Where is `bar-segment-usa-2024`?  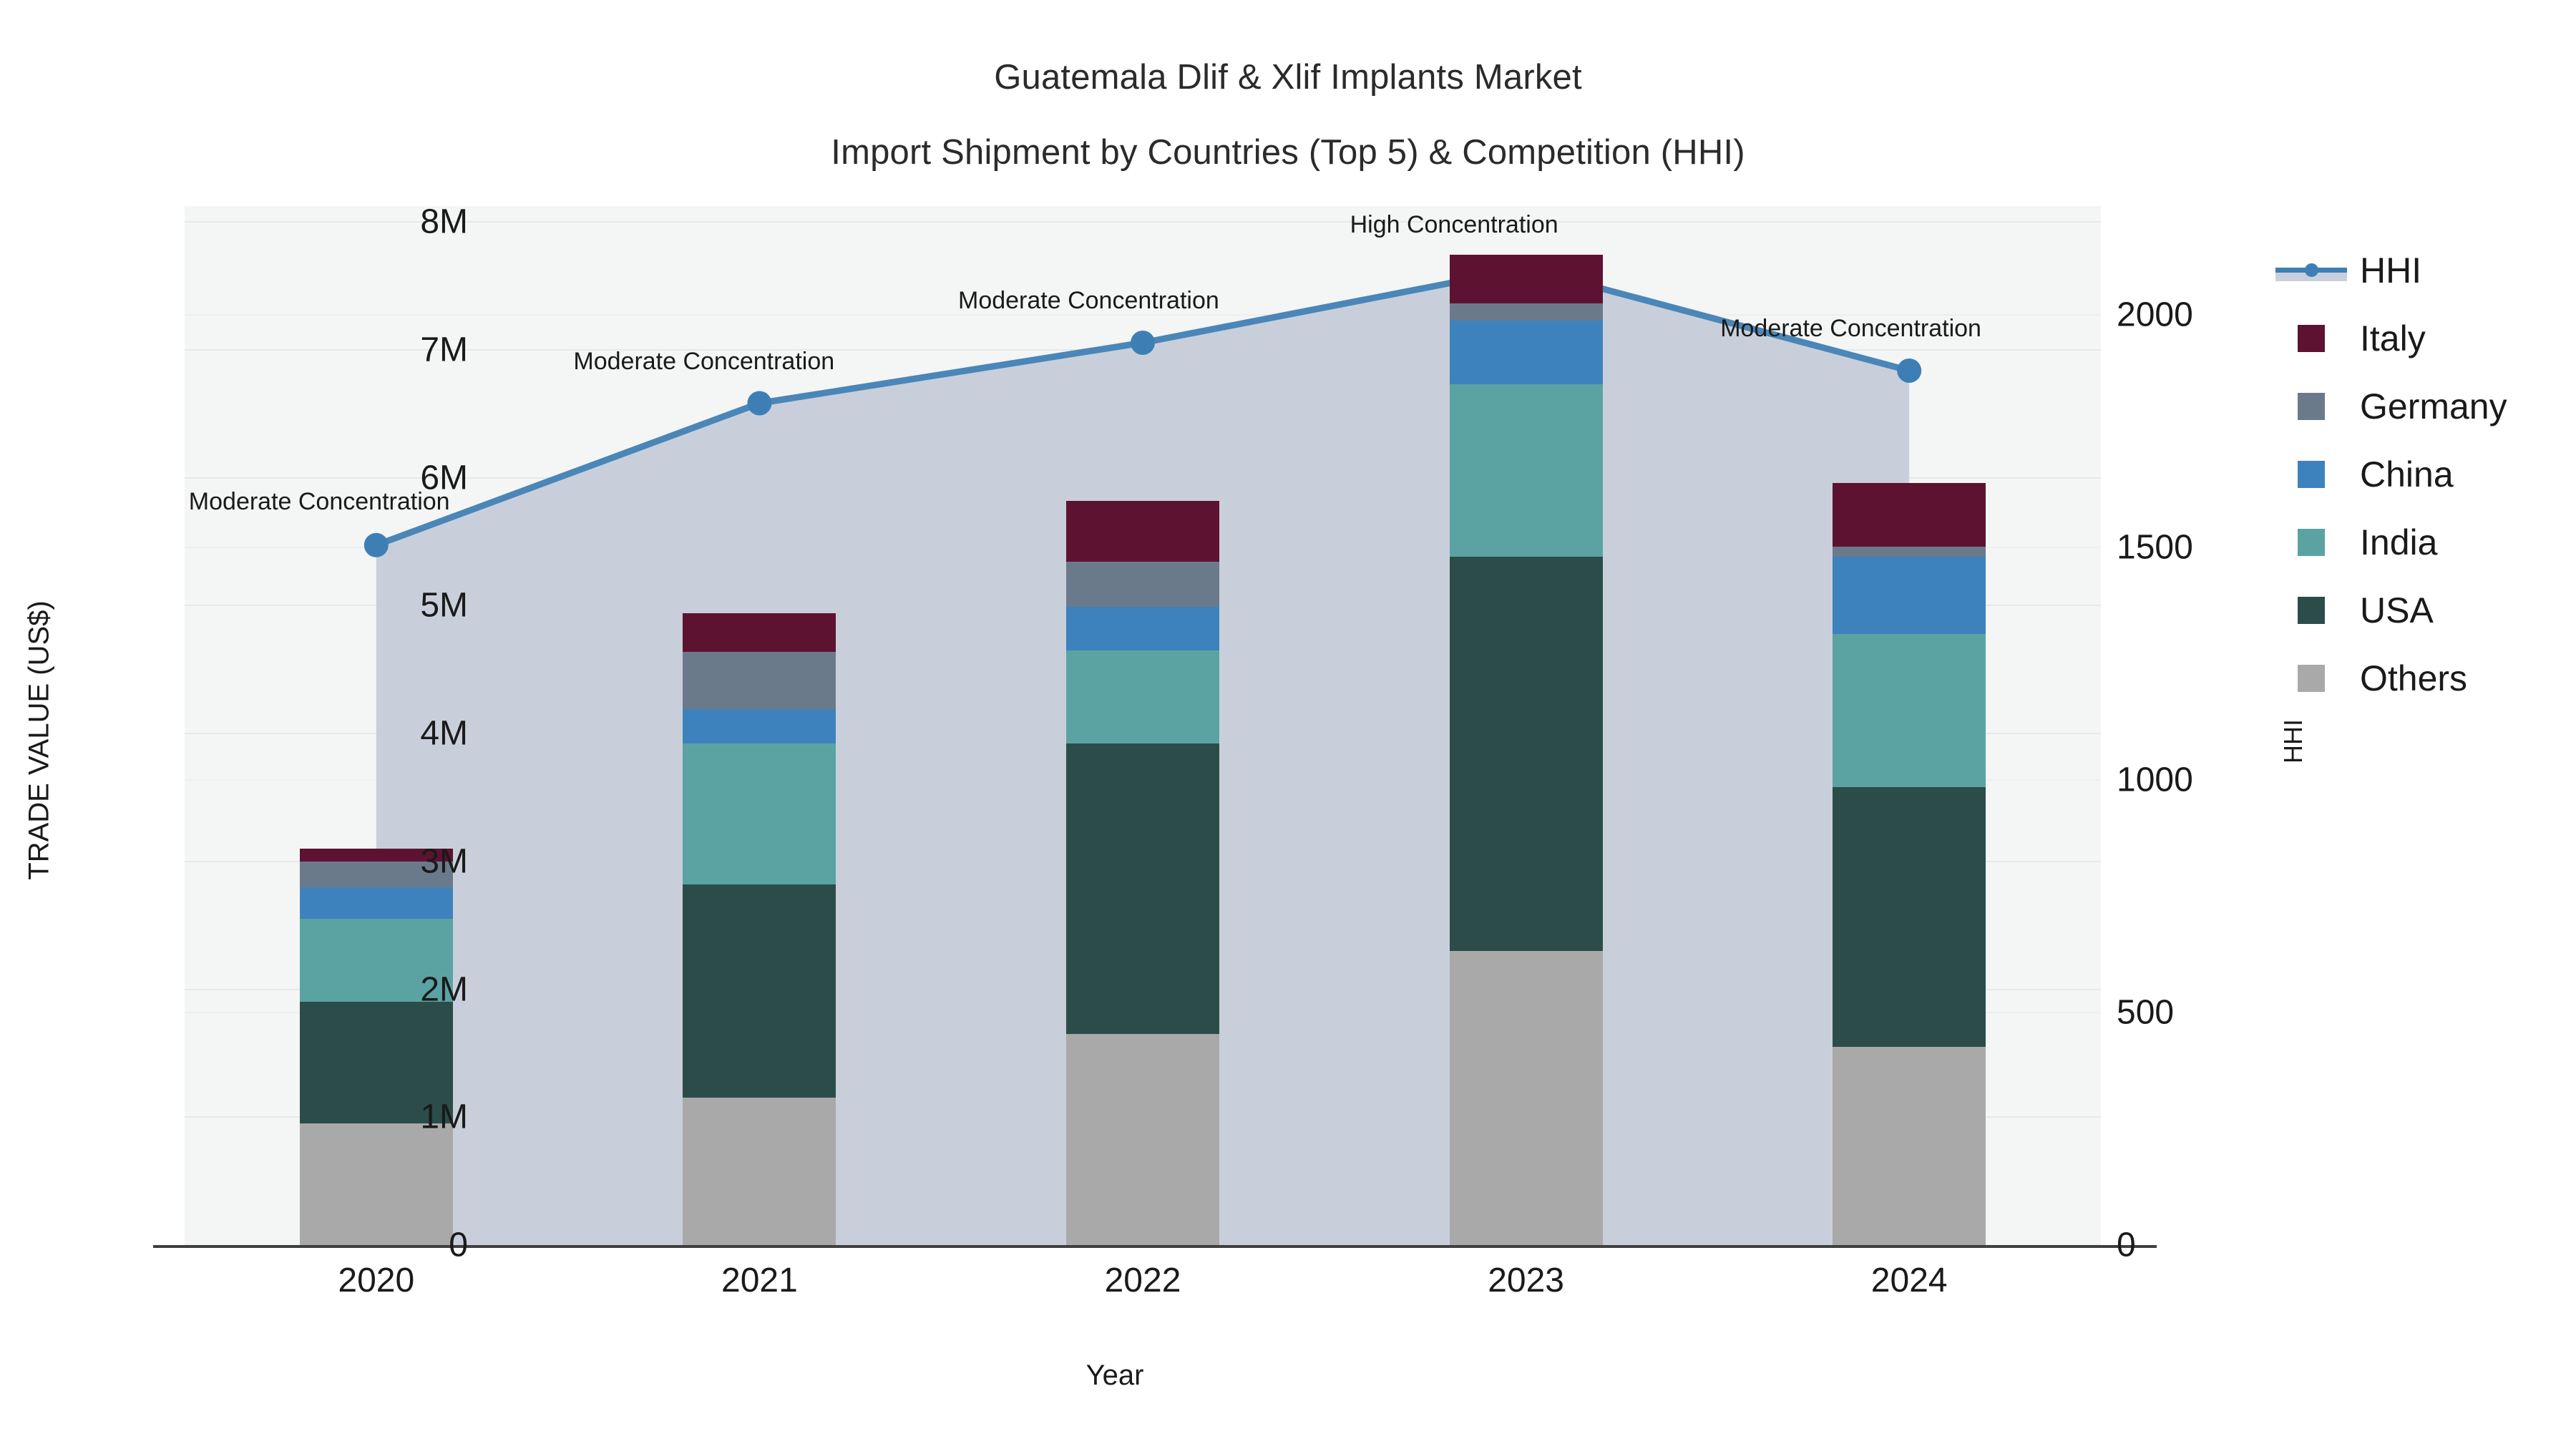
bar-segment-usa-2024 is located at coordinates (1909, 917).